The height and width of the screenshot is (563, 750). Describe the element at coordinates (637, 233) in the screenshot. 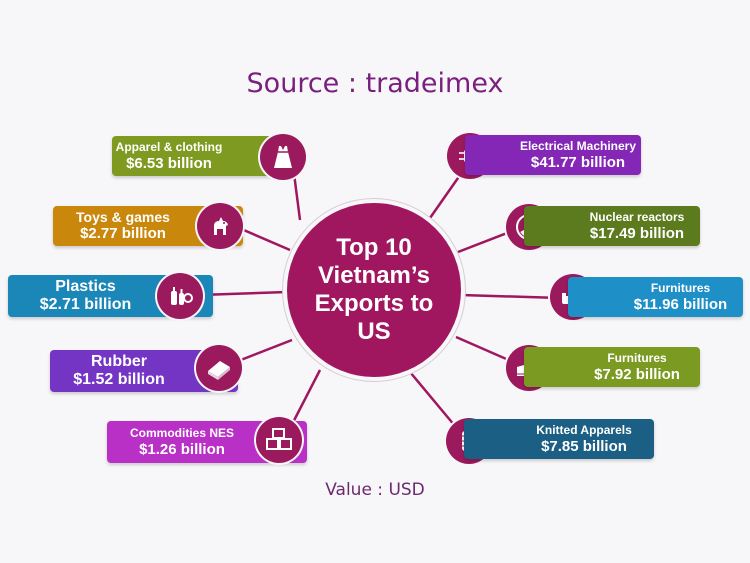

I see `item-value: $17.49 billion` at that location.